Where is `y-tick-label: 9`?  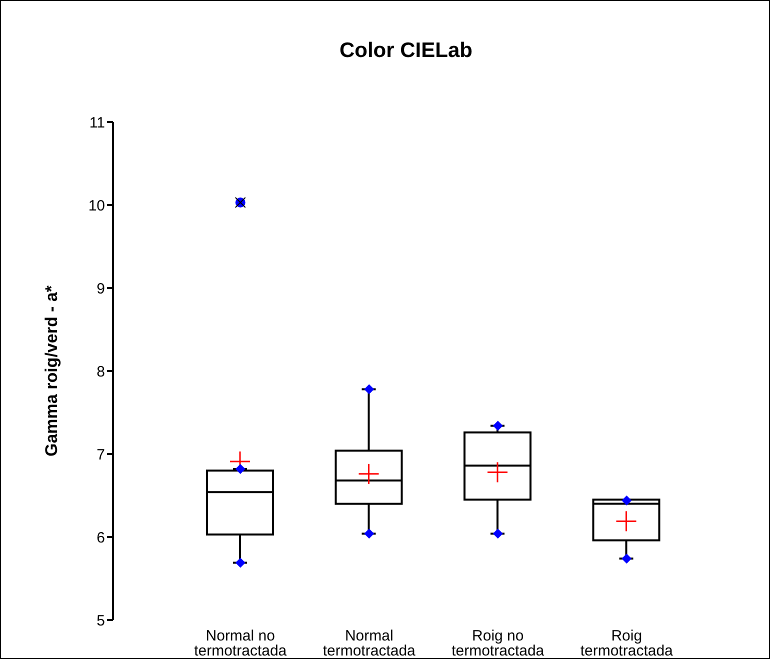
y-tick-label: 9 is located at coordinates (100, 289).